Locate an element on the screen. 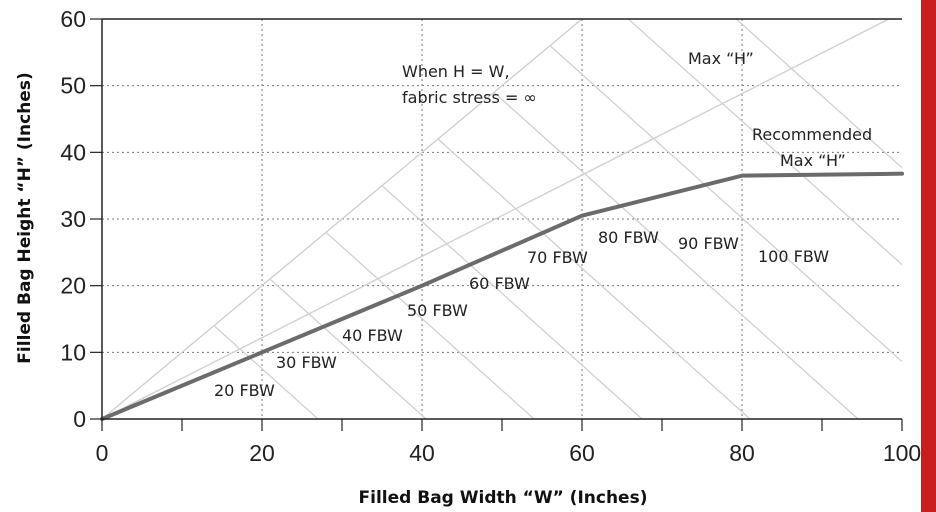 This screenshot has width=936, height=512. y-tick-label-20: 20 is located at coordinates (73, 286).